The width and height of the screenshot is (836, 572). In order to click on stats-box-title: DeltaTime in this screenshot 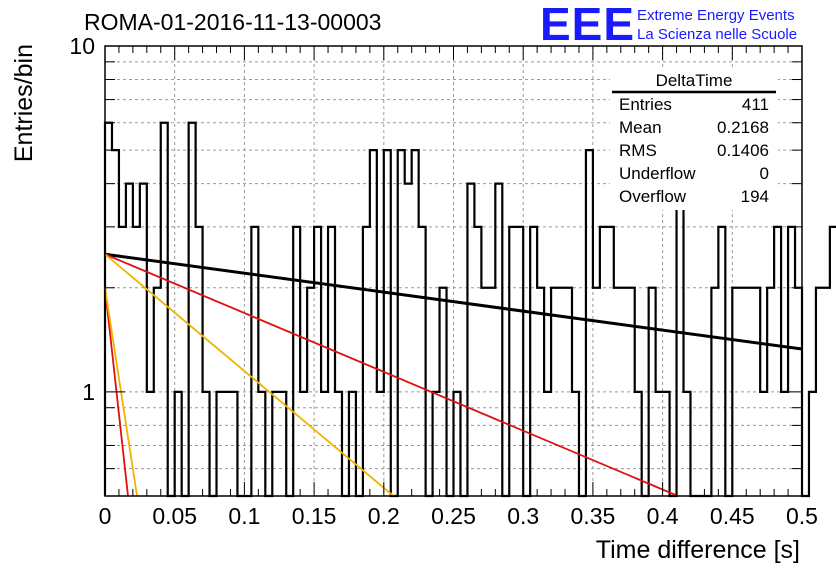, I will do `click(694, 80)`.